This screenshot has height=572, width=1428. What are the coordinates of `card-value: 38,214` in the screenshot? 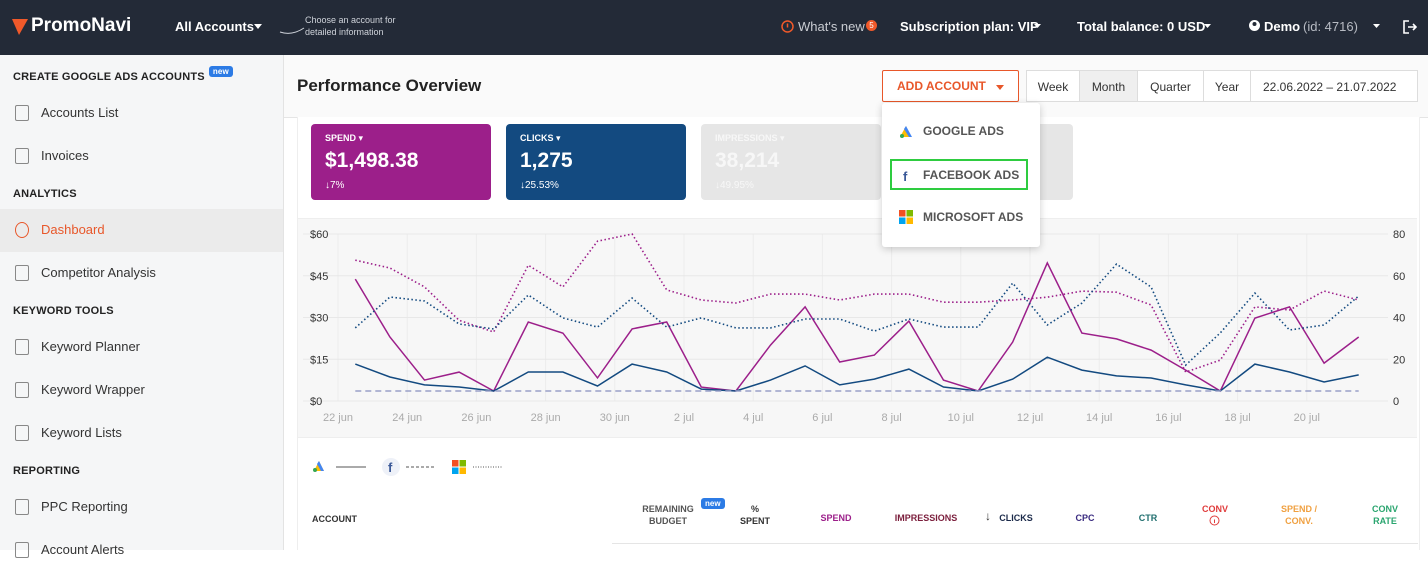 It's located at (747, 160).